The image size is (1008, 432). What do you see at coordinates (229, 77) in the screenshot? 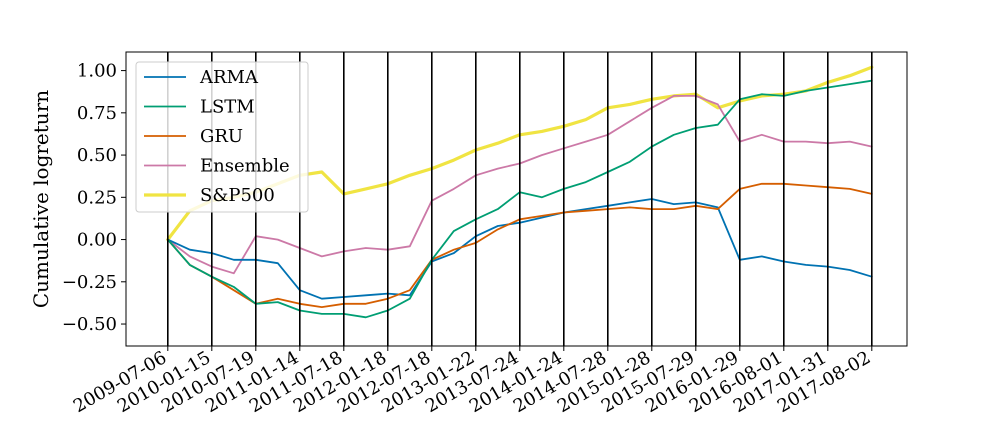
I see `legend-label: ARMA` at bounding box center [229, 77].